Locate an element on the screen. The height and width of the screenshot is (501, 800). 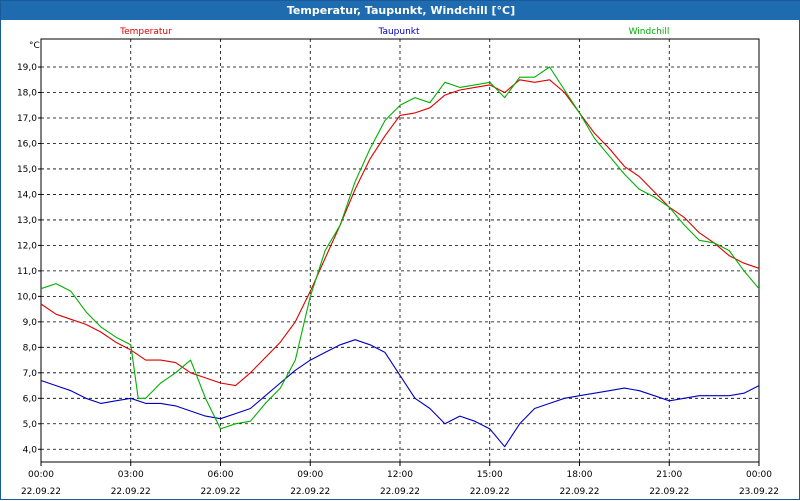
y-tick-label: 17,0 is located at coordinates (27, 119).